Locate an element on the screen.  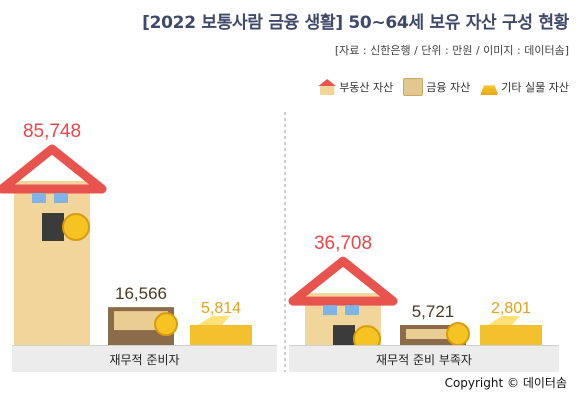
value-label: 85,748 is located at coordinates (52, 131).